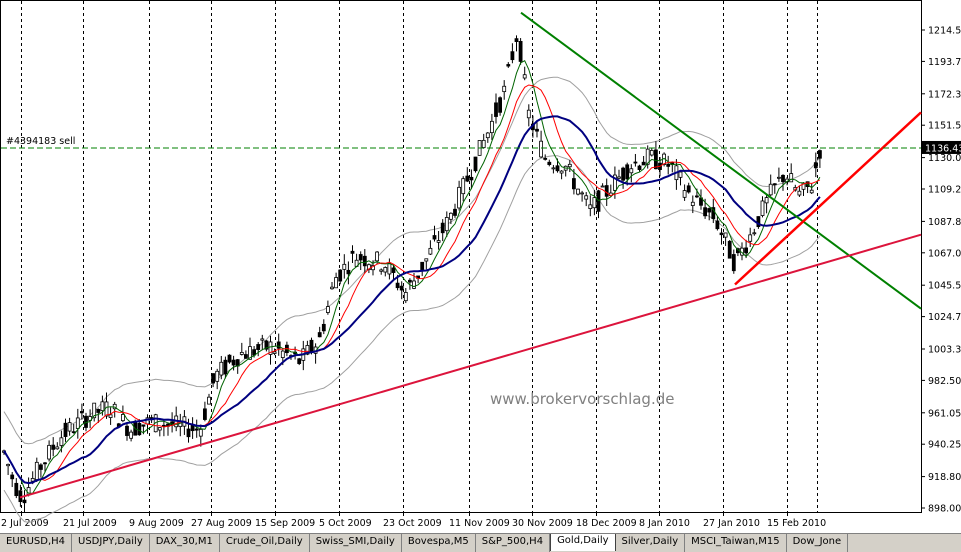  What do you see at coordinates (356, 543) in the screenshot?
I see `tab-swiss-smi: Swiss_SMI,Daily` at bounding box center [356, 543].